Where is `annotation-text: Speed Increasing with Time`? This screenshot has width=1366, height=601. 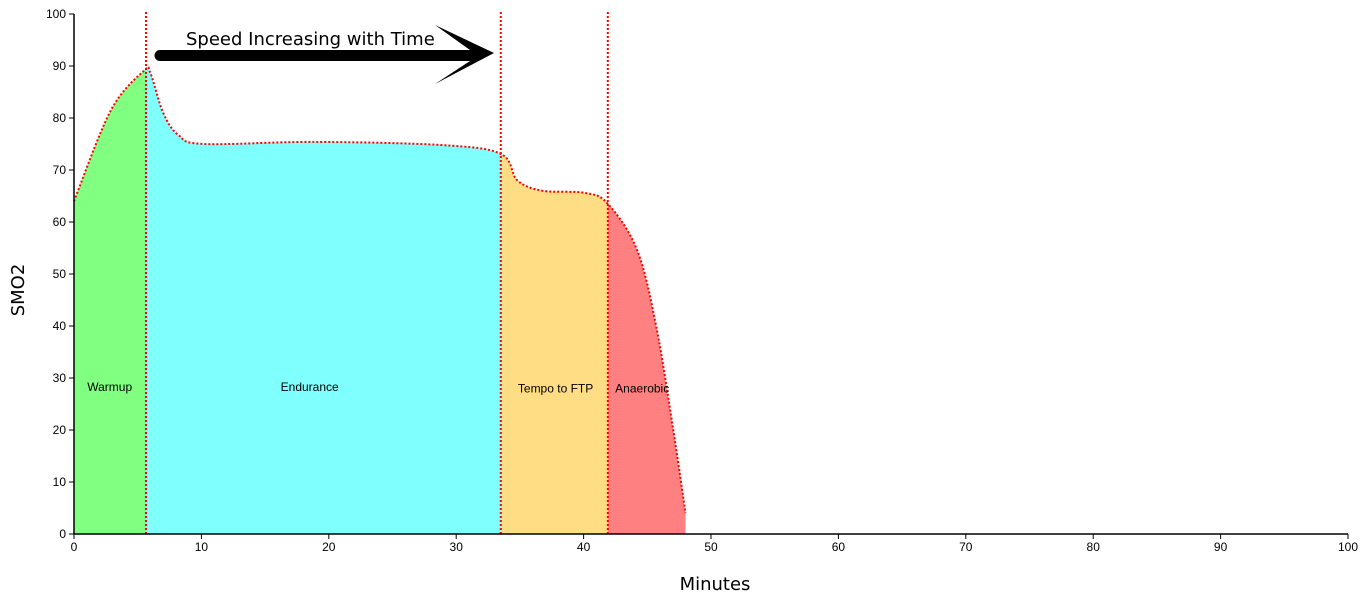 annotation-text: Speed Increasing with Time is located at coordinates (310, 39).